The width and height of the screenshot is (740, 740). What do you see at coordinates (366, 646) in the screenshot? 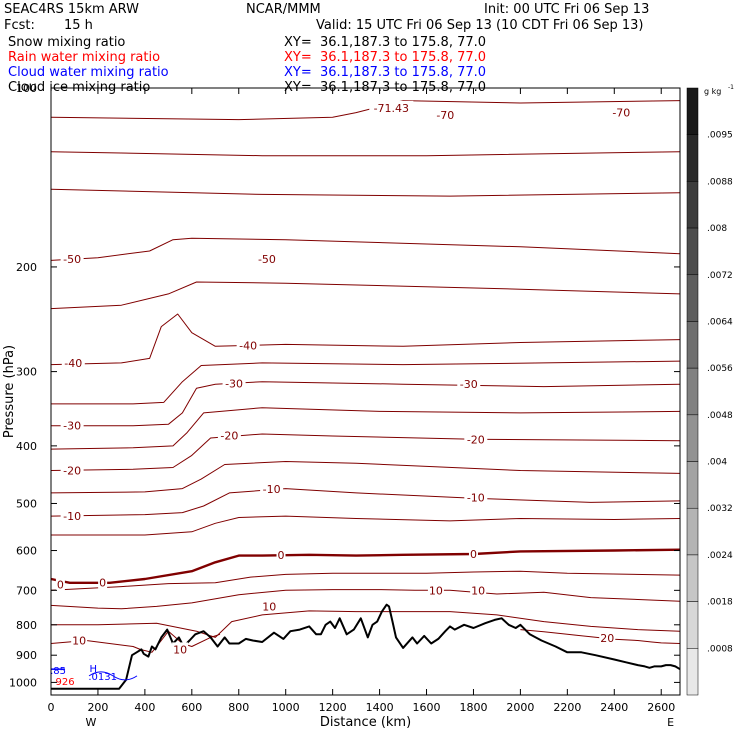
I see `terrain-profile` at bounding box center [366, 646].